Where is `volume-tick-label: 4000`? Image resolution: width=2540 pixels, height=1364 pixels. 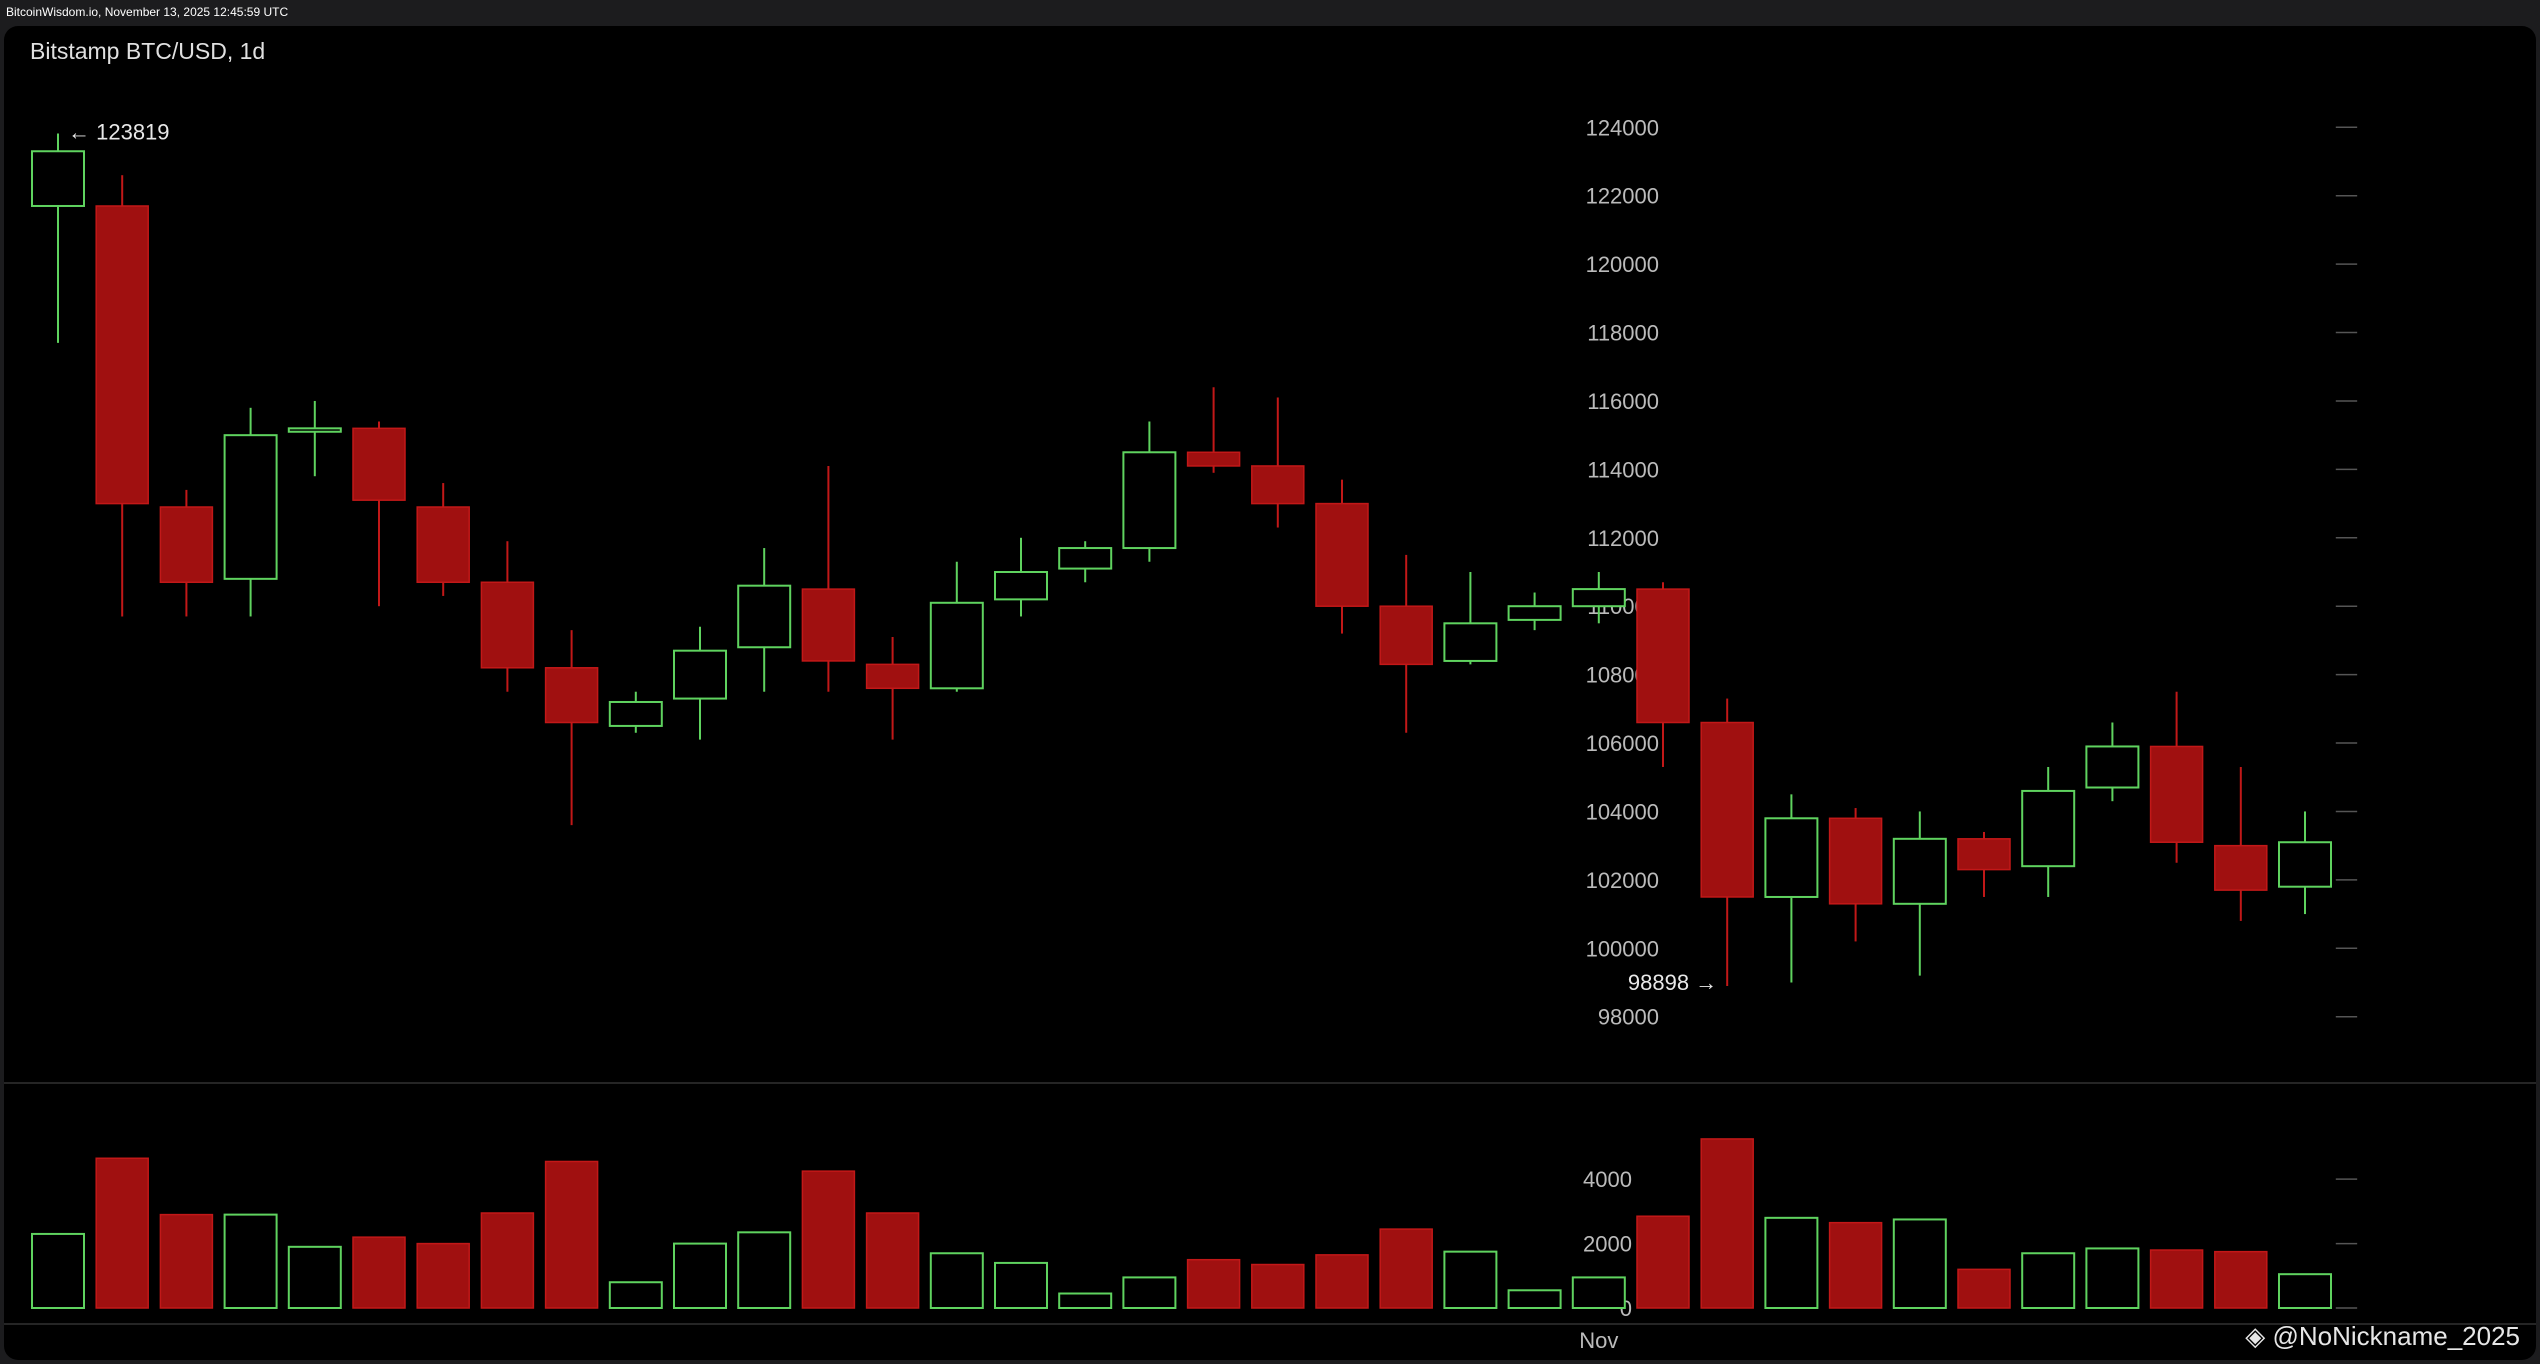
volume-tick-label: 4000 is located at coordinates (1607, 1179).